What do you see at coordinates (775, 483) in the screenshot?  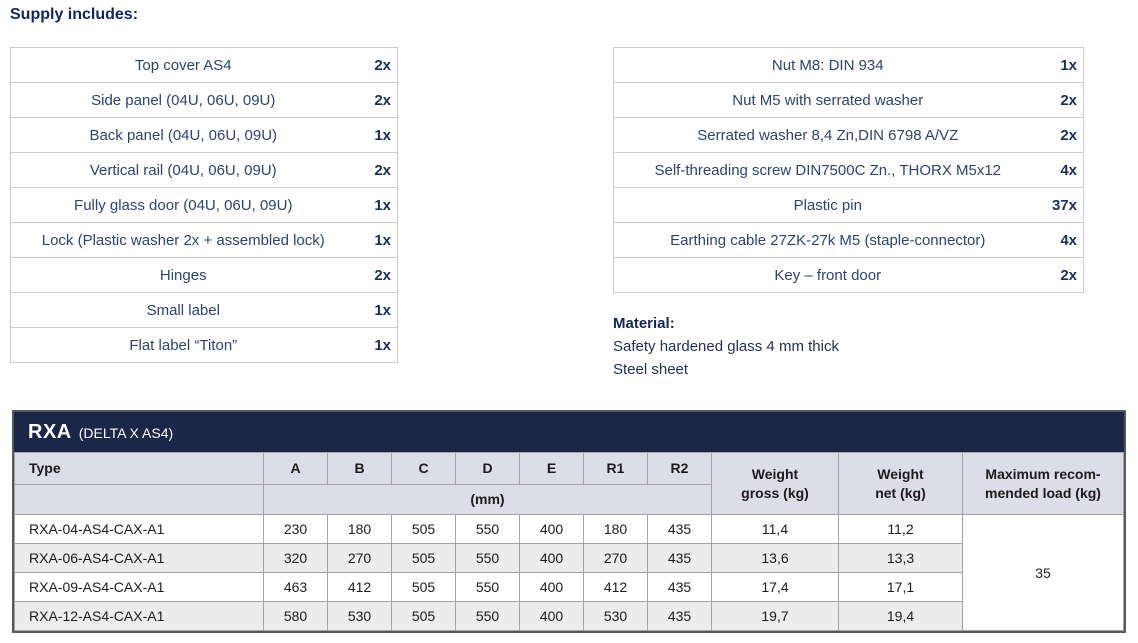 I see `col-header-weight-gross: Weight gross (kg)` at bounding box center [775, 483].